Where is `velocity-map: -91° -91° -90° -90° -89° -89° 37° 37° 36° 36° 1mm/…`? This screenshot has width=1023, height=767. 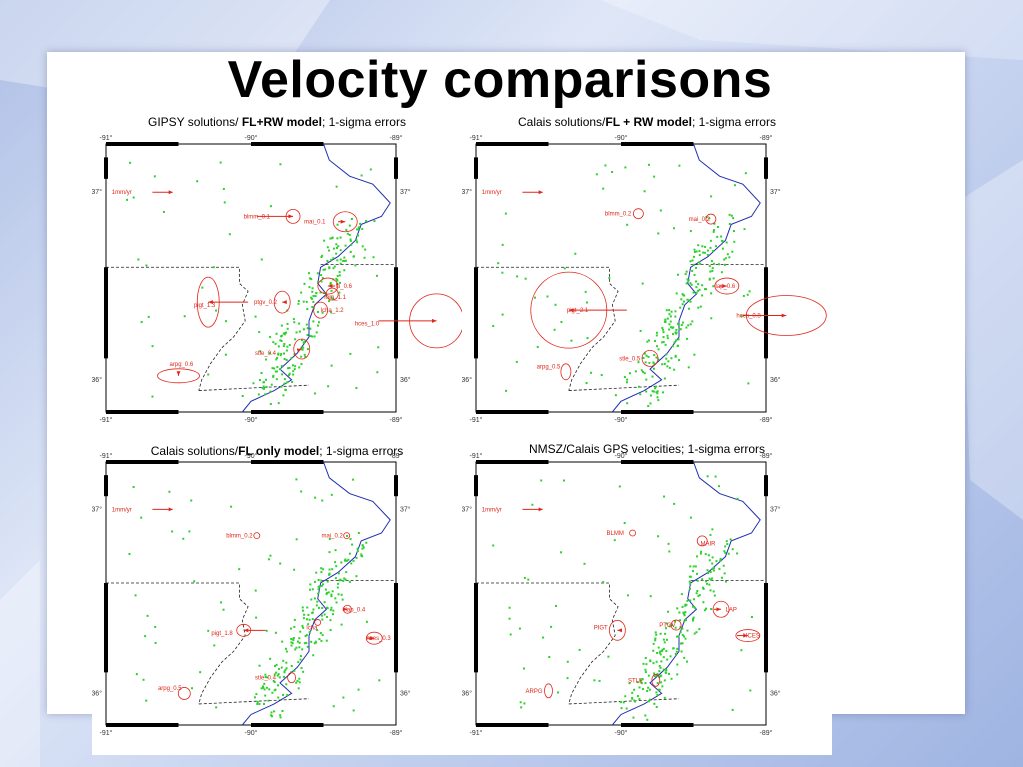 velocity-map: -91° -91° -90° -90° -89° -89° 37° 37° 36° 36° 1mm/… is located at coordinates (277, 279).